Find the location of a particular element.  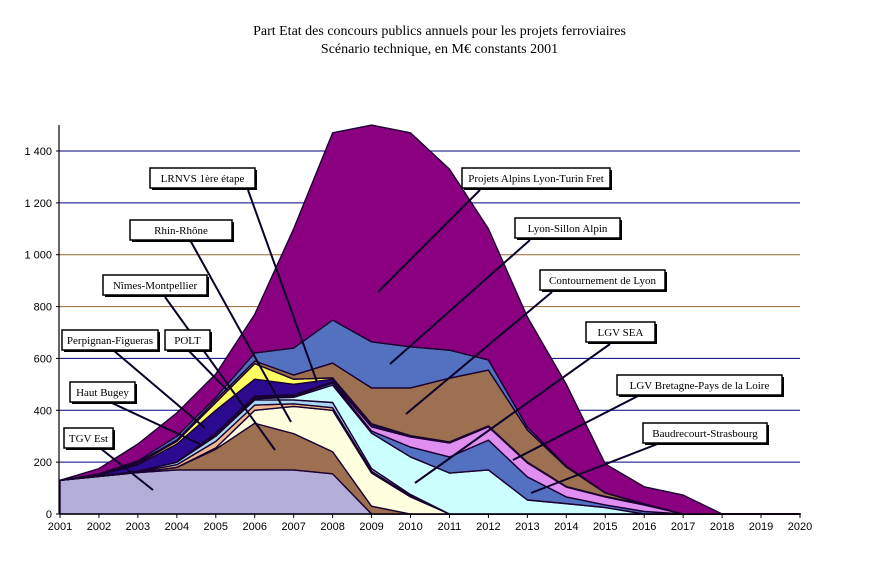

callout-label: POLT is located at coordinates (187, 341).